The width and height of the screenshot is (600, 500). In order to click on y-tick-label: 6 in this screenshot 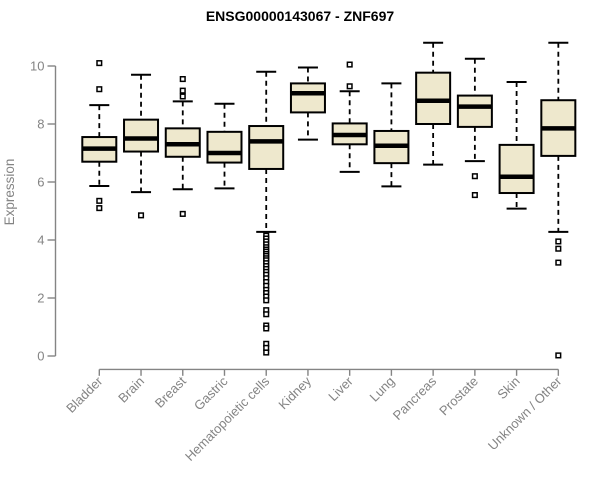, I will do `click(40, 182)`.